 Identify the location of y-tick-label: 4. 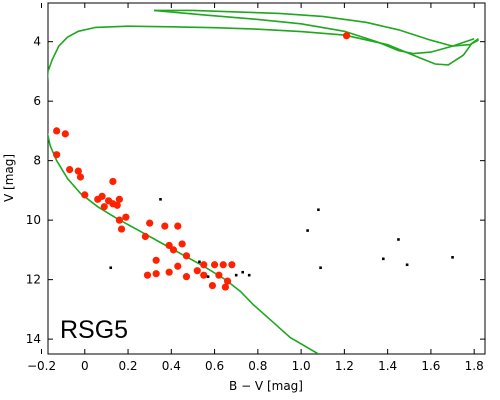
(37, 42).